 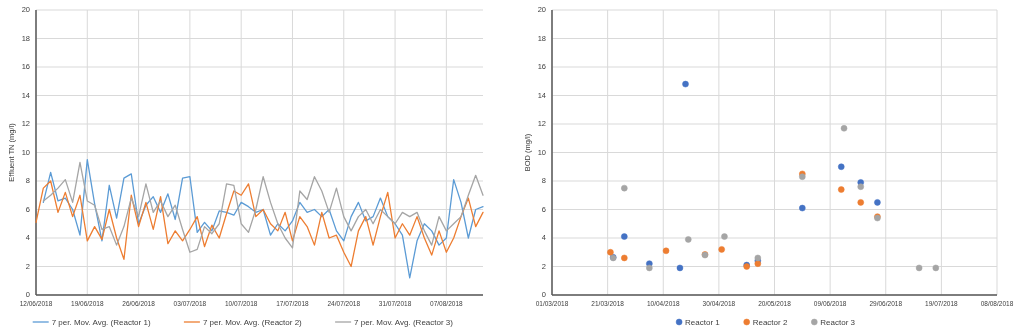 What do you see at coordinates (101, 322) in the screenshot?
I see `legend-label: 7 per. Mov. Avg. (Reactor 1)` at bounding box center [101, 322].